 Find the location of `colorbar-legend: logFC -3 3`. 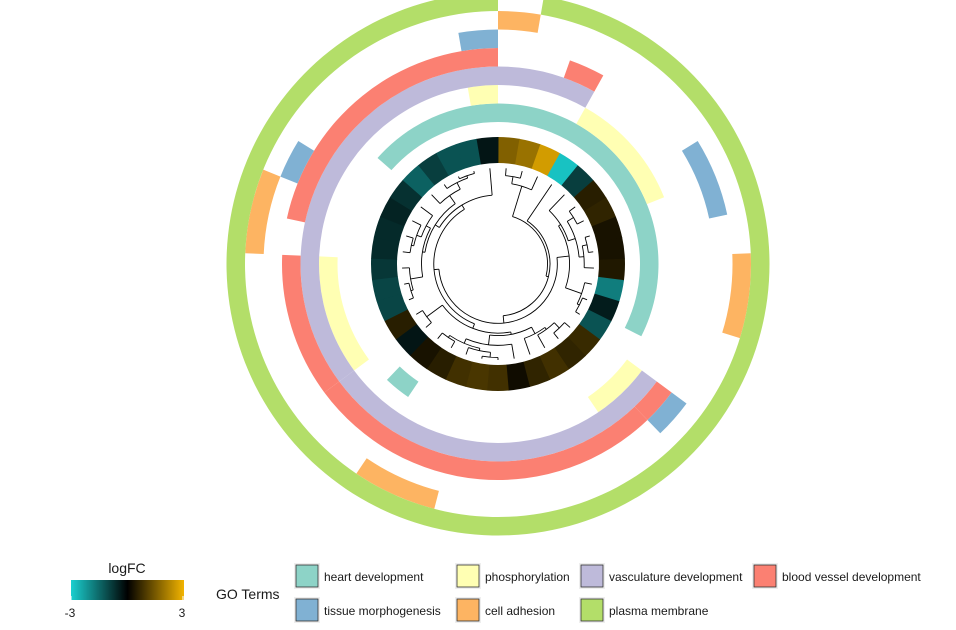

colorbar-legend: logFC -3 3 is located at coordinates (125, 590).